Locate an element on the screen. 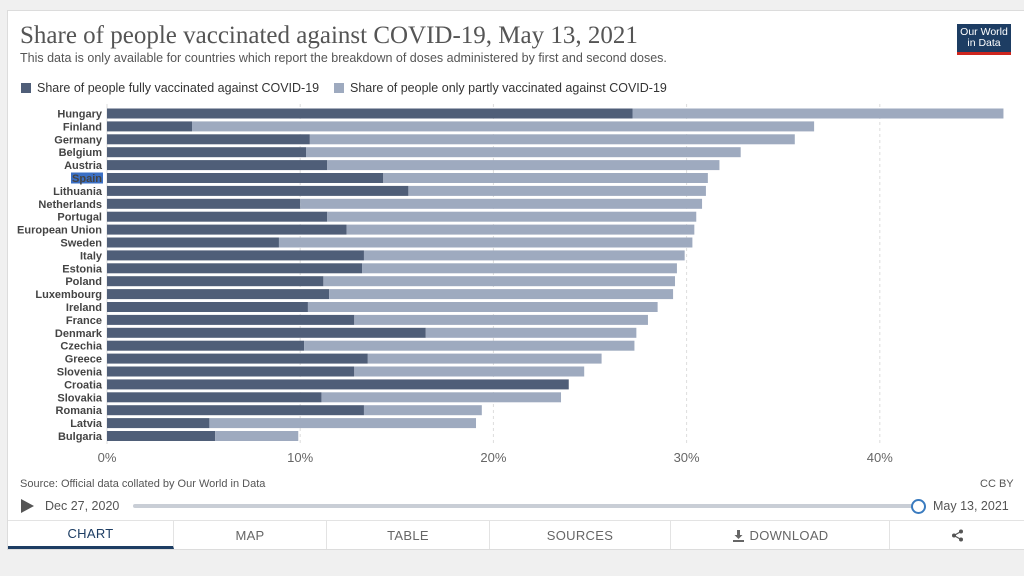 The width and height of the screenshot is (1024, 576). x-tick-label: 20% is located at coordinates (493, 457).